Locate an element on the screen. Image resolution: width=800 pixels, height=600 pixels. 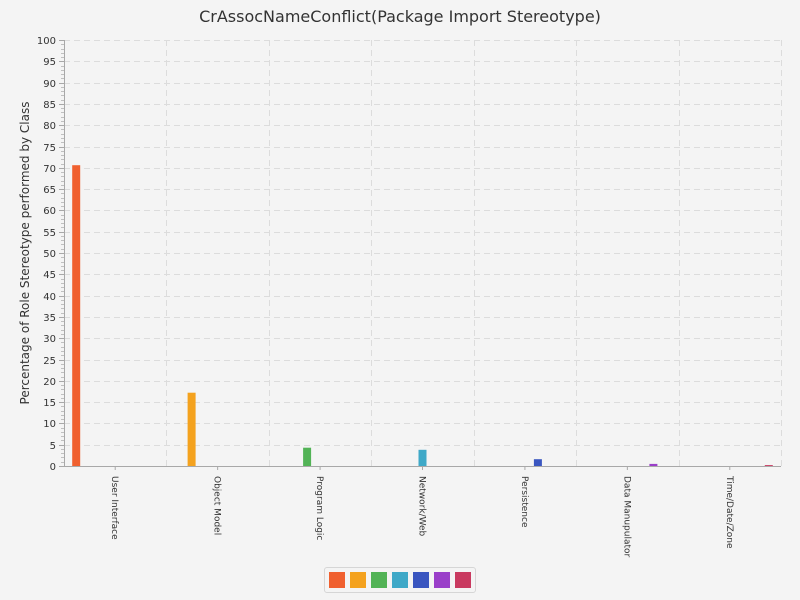
y-tick-label: 10 is located at coordinates (49, 424).